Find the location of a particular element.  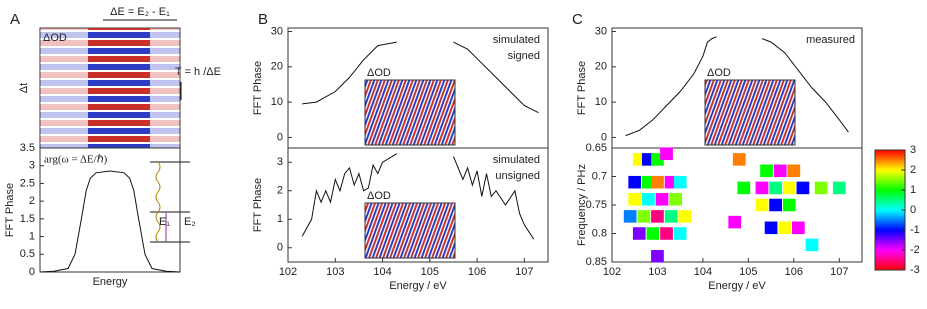

x-tick-label: 104 is located at coordinates (382, 272).